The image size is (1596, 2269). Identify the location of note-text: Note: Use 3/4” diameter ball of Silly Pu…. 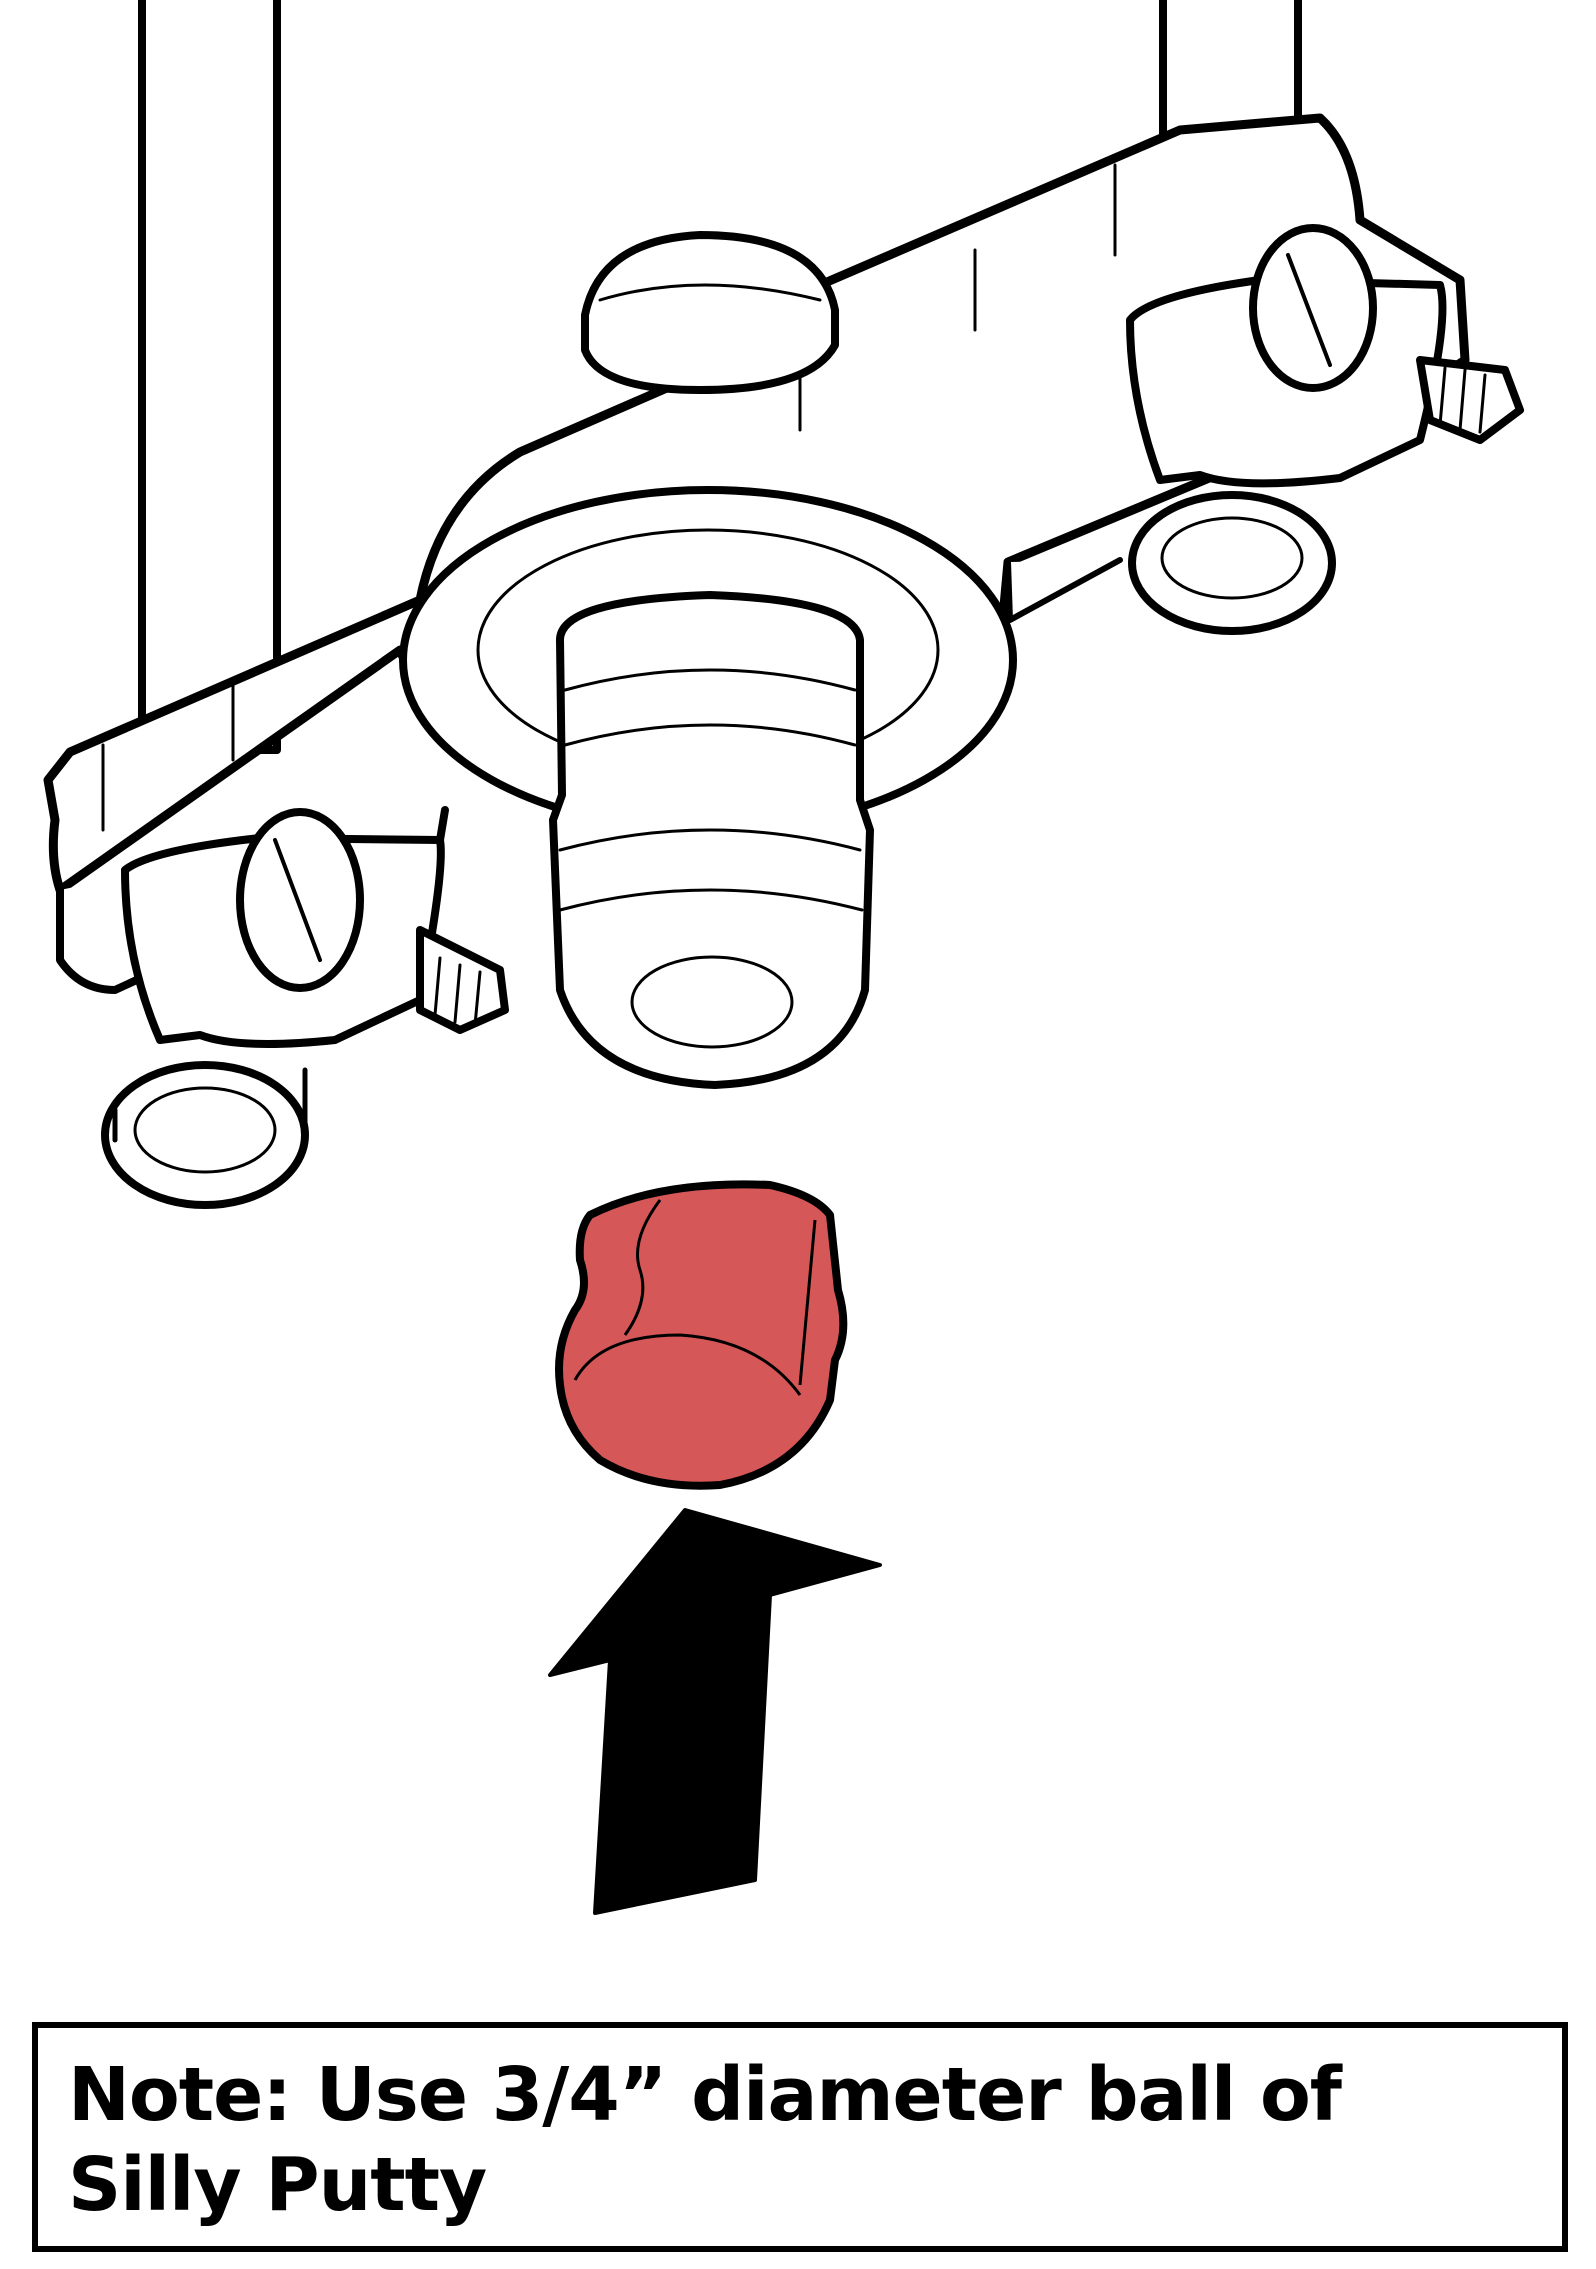
(705, 2140).